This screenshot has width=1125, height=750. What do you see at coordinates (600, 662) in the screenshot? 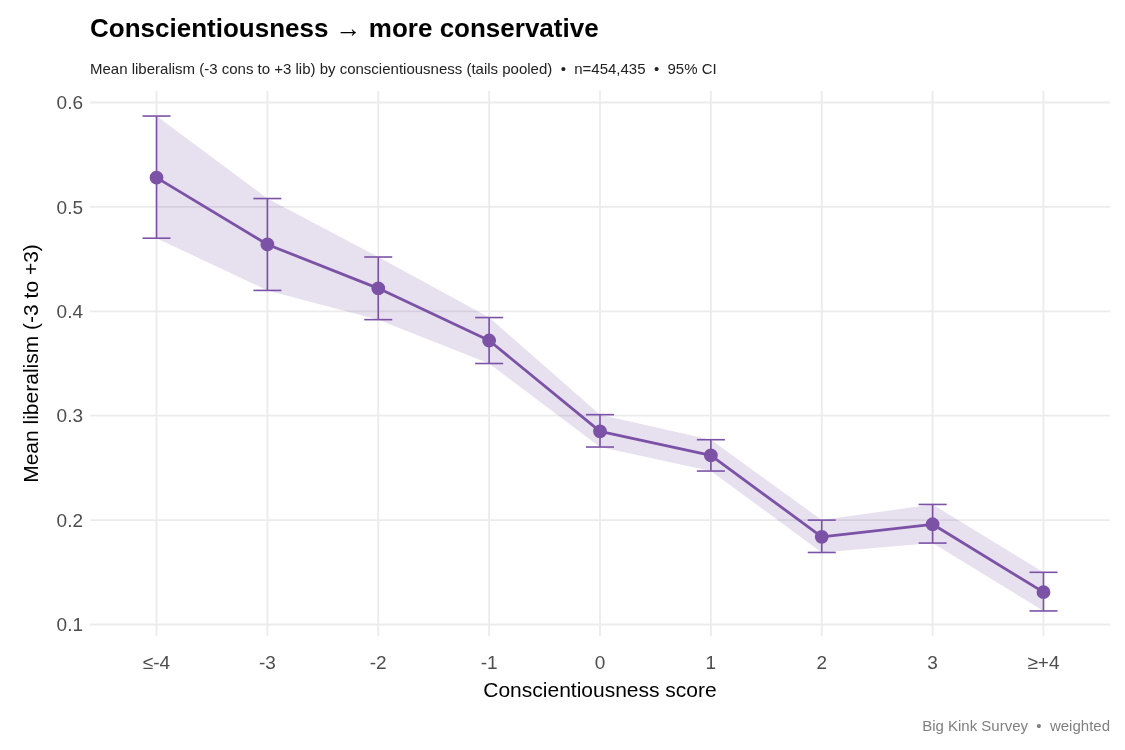
I see `x-tick-label: 0` at bounding box center [600, 662].